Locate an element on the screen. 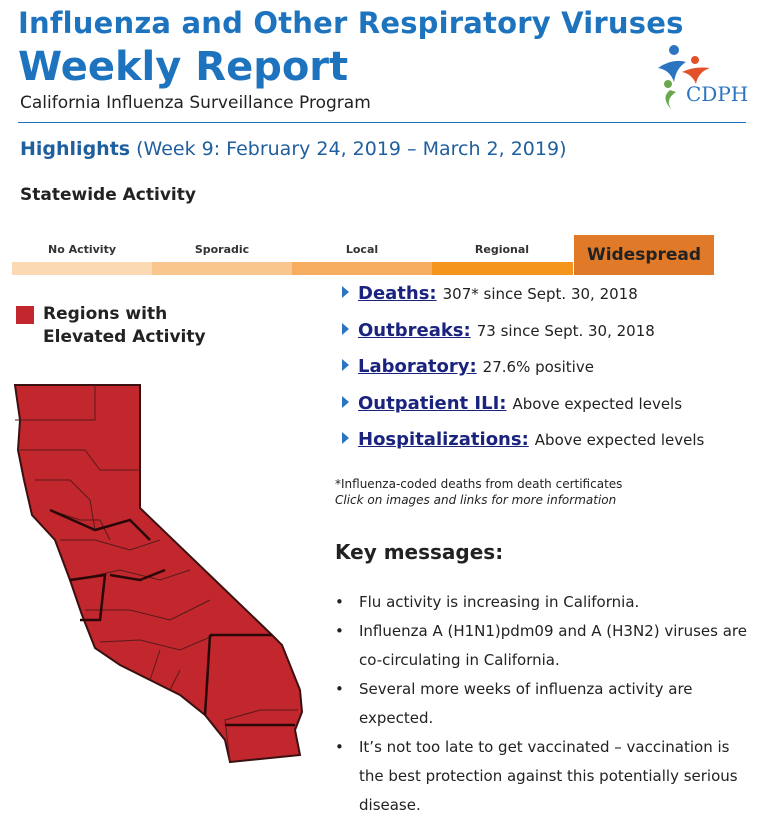 This screenshot has width=766, height=825. indicator-link: Deaths: is located at coordinates (397, 293).